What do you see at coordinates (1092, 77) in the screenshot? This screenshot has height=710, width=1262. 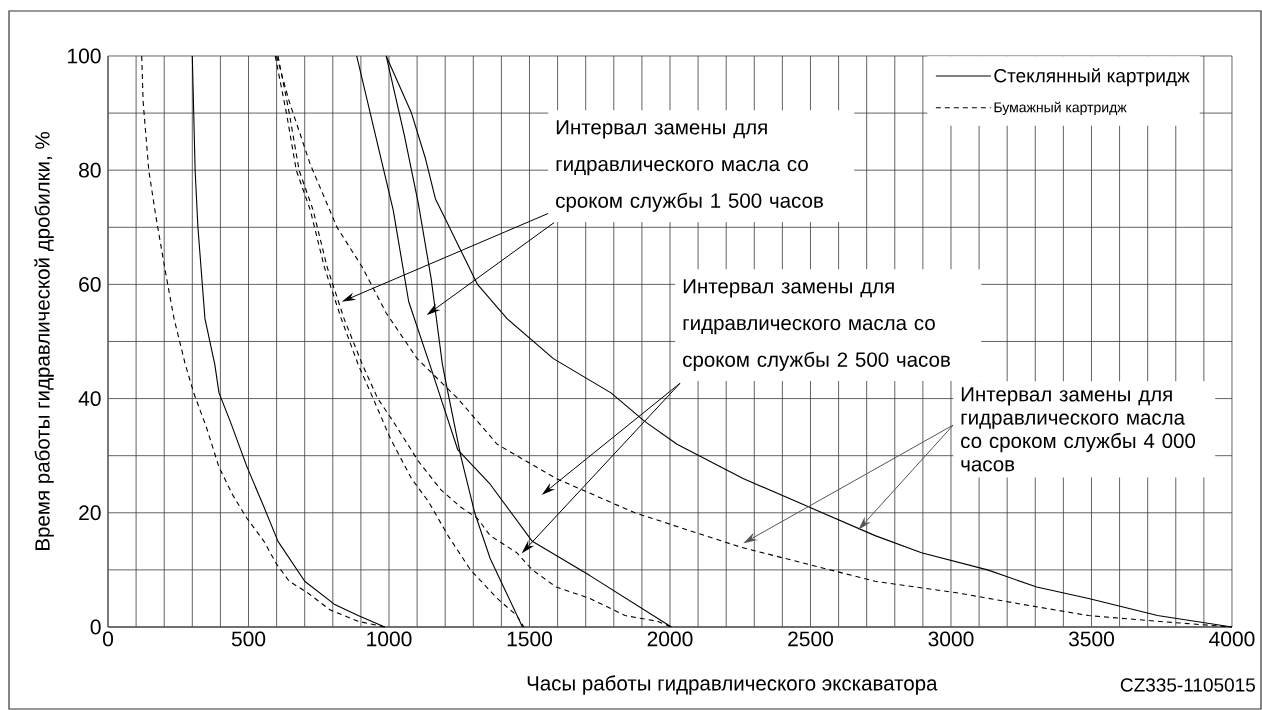 I see `legend-label: Стеклянный картридж` at bounding box center [1092, 77].